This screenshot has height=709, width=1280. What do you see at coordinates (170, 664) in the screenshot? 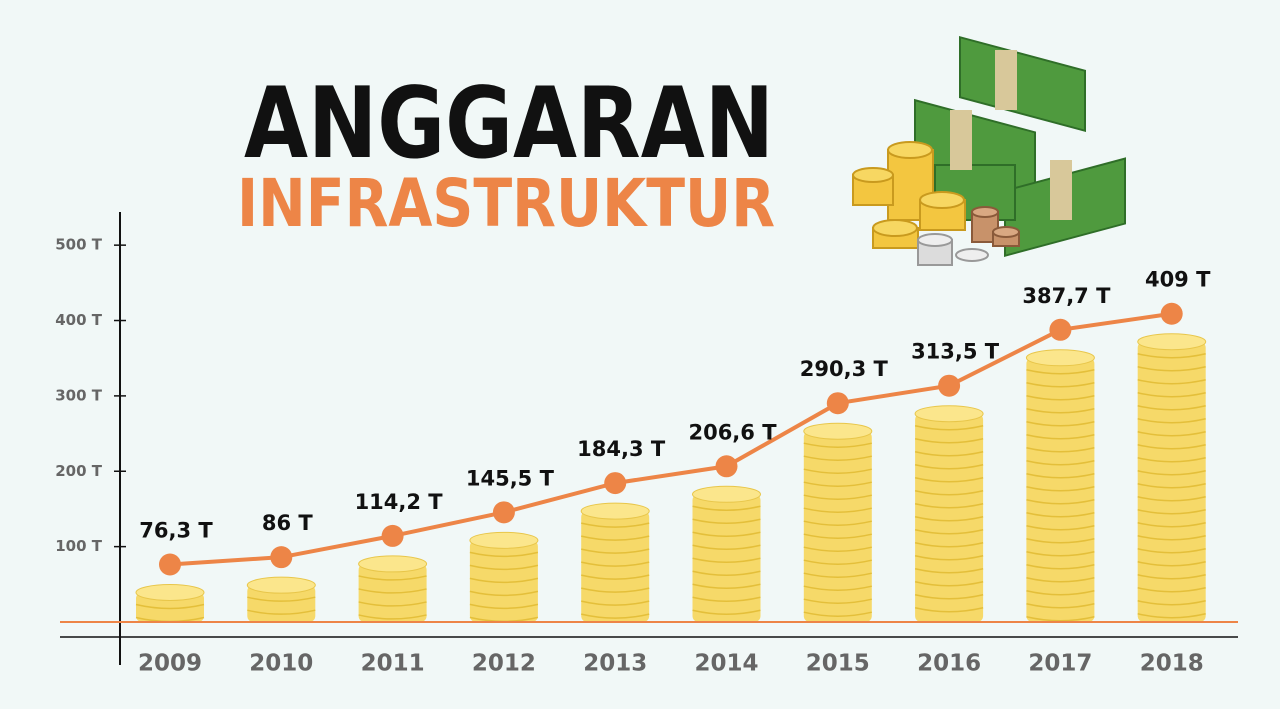
I see `x-tick-label: 2009` at bounding box center [170, 664].